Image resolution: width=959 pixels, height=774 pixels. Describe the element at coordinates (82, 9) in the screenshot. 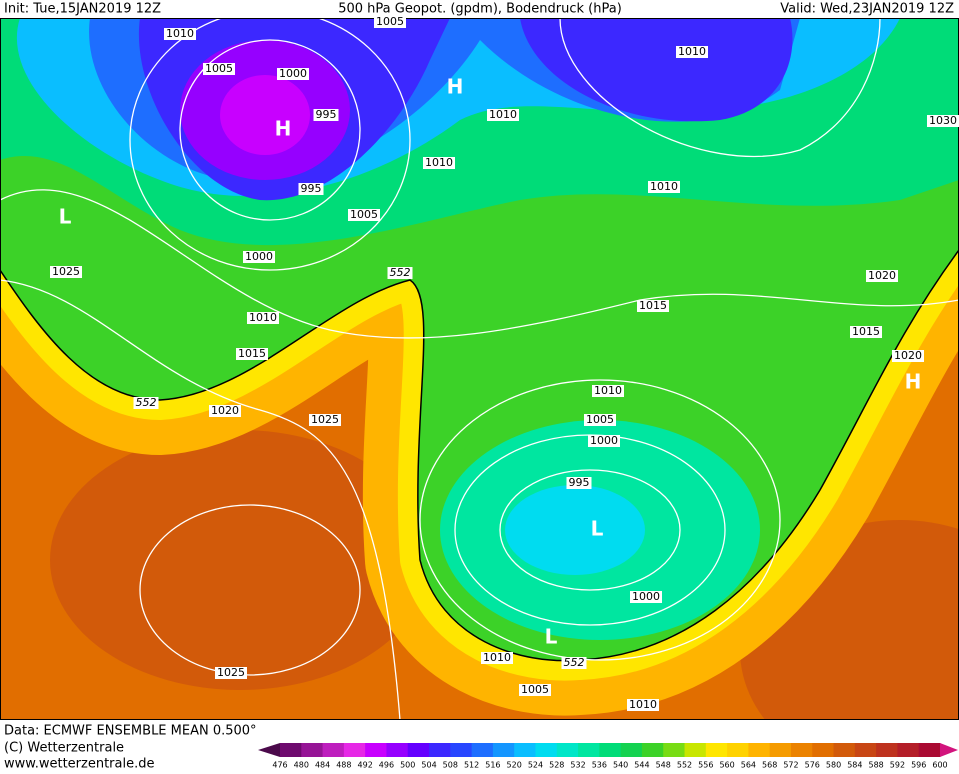

I see `init-label: Init: Tue,15JAN2019 12Z` at that location.